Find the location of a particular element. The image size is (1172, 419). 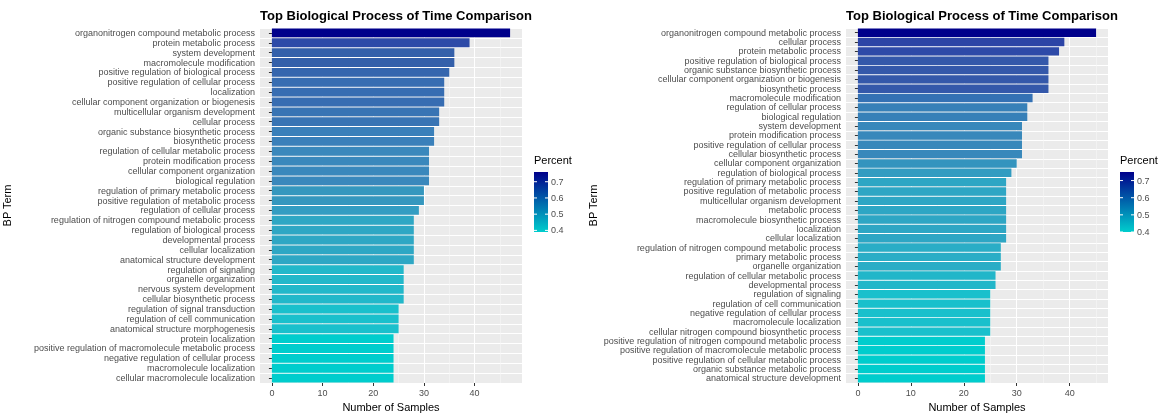

y-tick-label: positive regulation of metabolic process is located at coordinates (176, 200).